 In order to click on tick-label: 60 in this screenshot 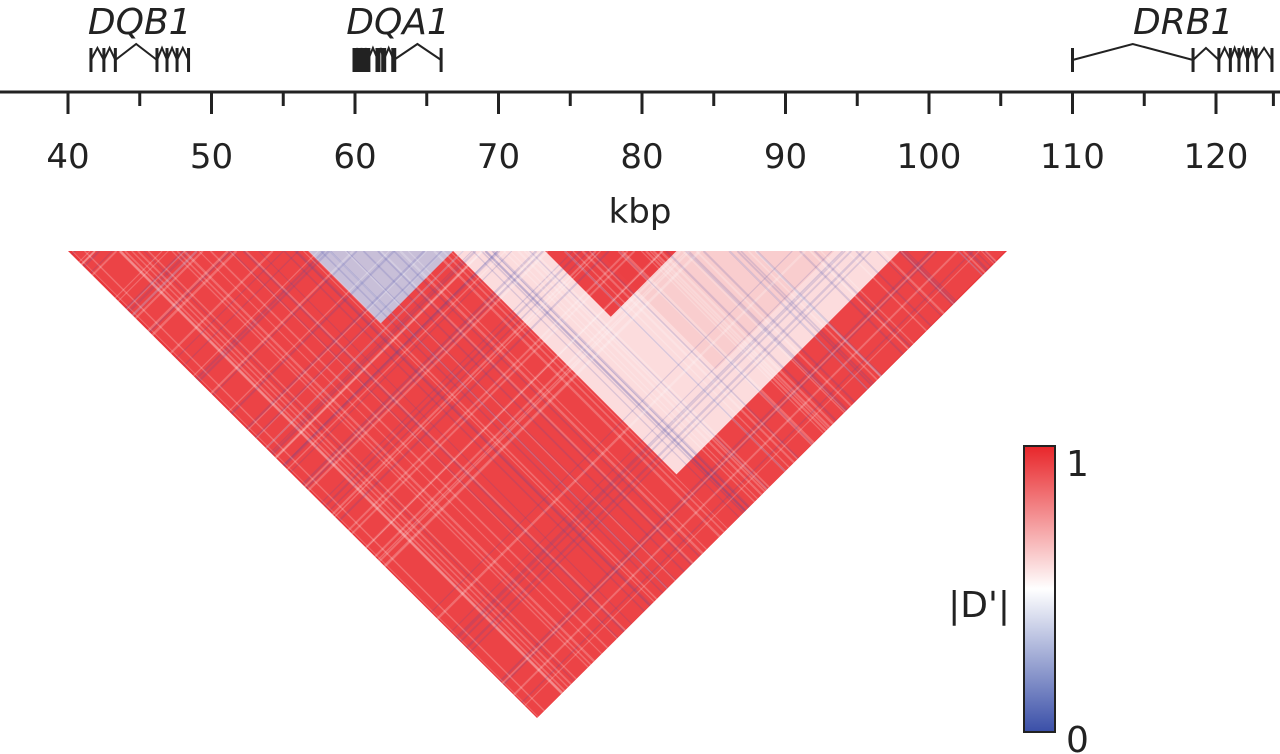, I will do `click(354, 157)`.